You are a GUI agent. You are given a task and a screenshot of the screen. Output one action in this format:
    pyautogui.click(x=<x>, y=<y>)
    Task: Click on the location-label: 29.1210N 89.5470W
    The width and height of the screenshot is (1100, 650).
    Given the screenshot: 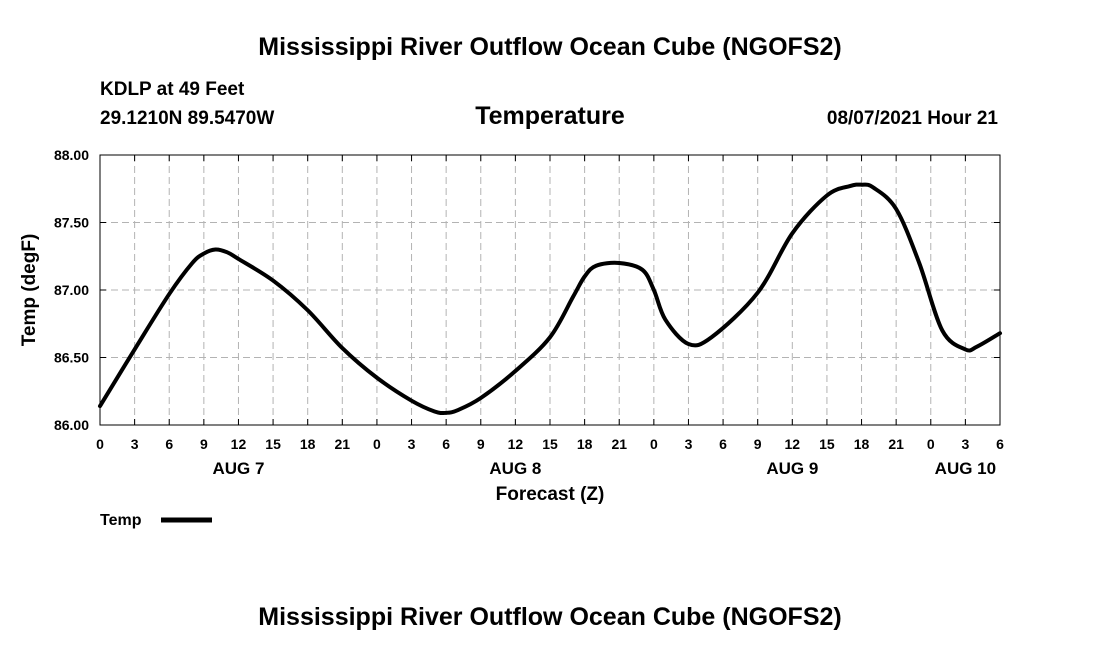 What is the action you would take?
    pyautogui.click(x=187, y=118)
    